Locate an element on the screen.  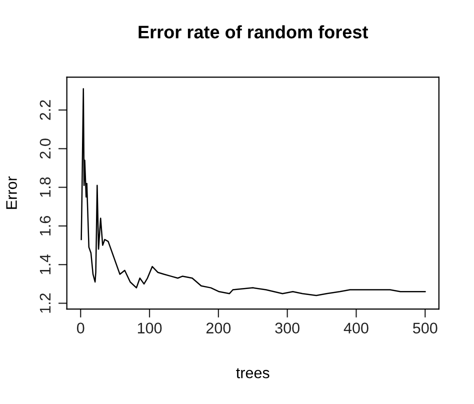
x-tick-label: 0 is located at coordinates (80, 328).